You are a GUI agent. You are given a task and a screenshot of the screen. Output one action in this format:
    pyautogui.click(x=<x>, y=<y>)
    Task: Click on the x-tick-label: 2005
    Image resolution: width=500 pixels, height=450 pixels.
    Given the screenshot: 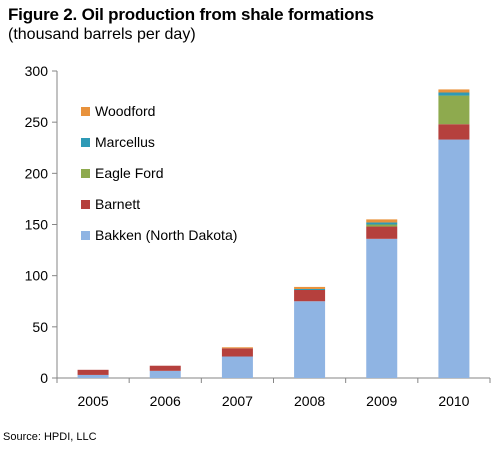 What is the action you would take?
    pyautogui.click(x=93, y=401)
    